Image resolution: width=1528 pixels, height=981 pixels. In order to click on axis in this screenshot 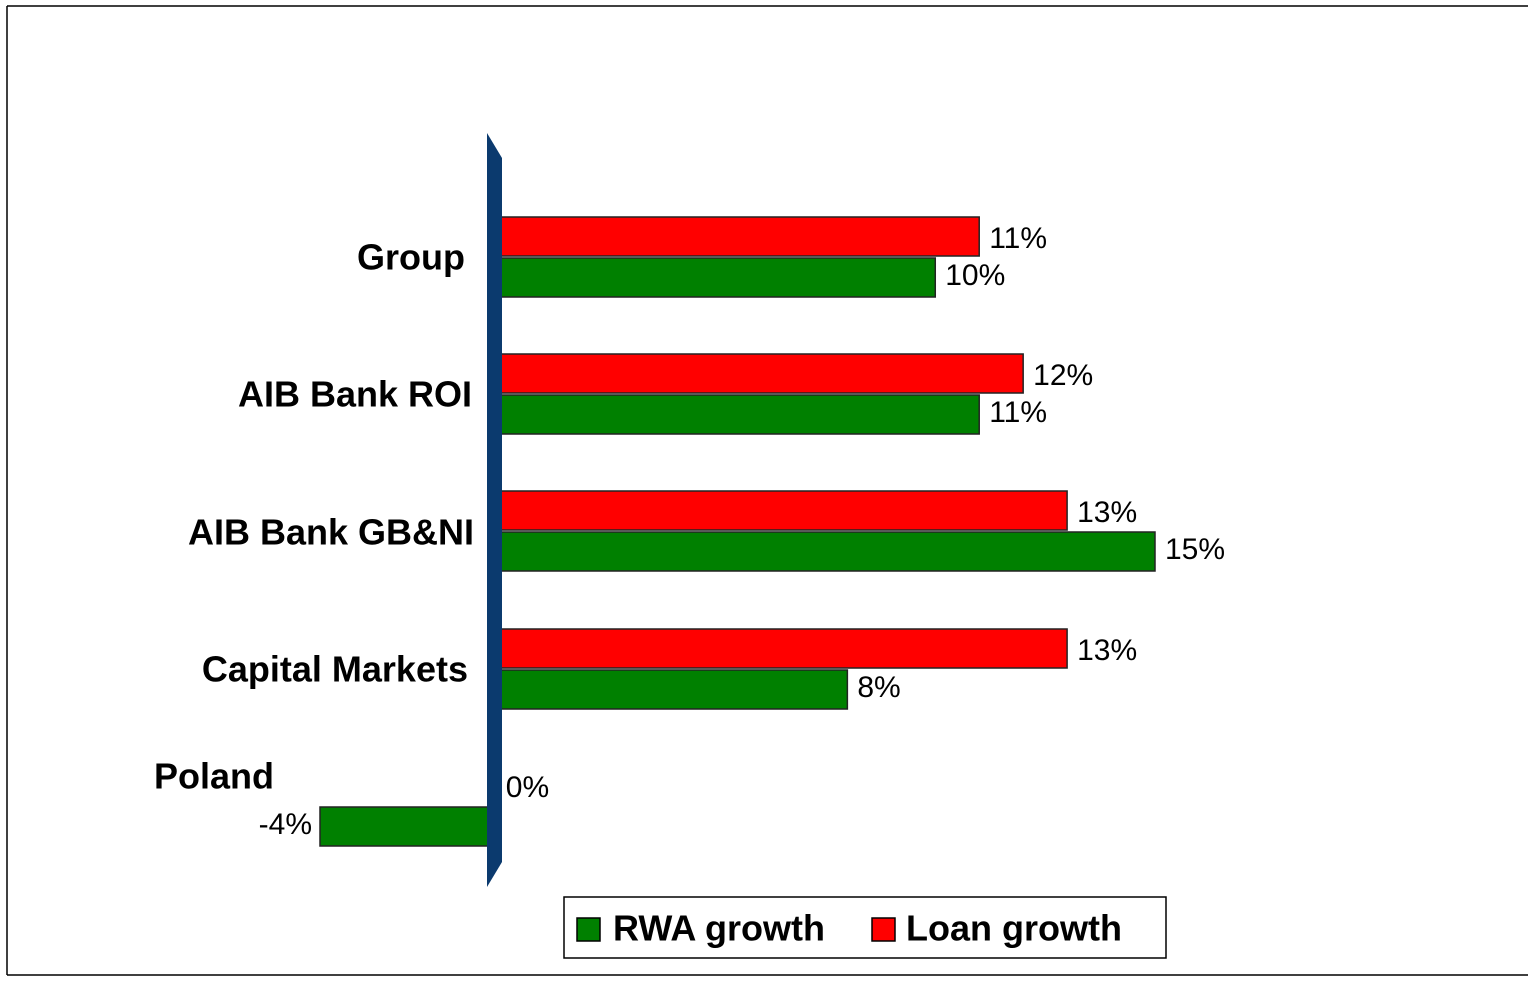, I will do `click(494, 510)`.